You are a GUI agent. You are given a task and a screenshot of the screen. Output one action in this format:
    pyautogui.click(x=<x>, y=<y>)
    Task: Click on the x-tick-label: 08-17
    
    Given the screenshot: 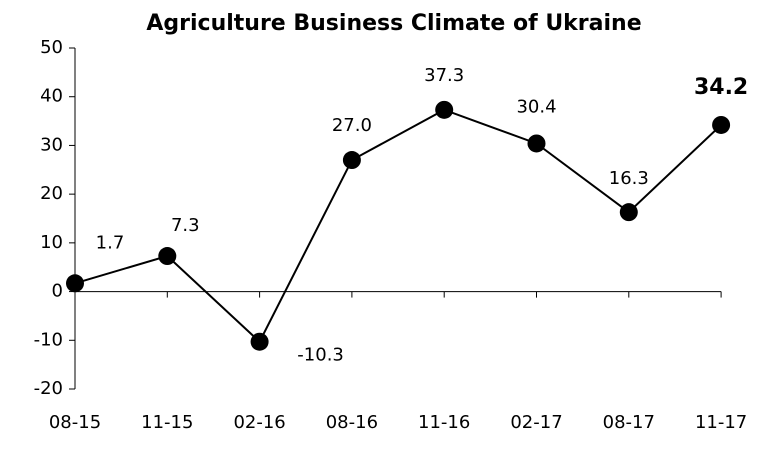 What is the action you would take?
    pyautogui.click(x=629, y=422)
    